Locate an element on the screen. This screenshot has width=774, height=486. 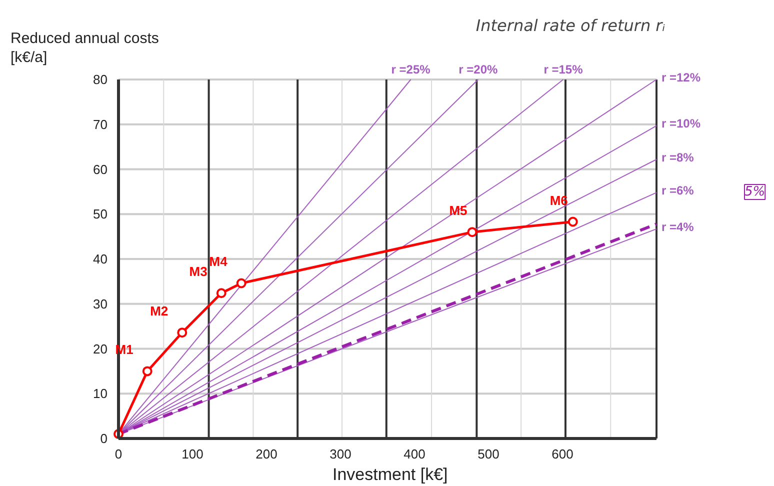
series-label: r =25% is located at coordinates (411, 69).